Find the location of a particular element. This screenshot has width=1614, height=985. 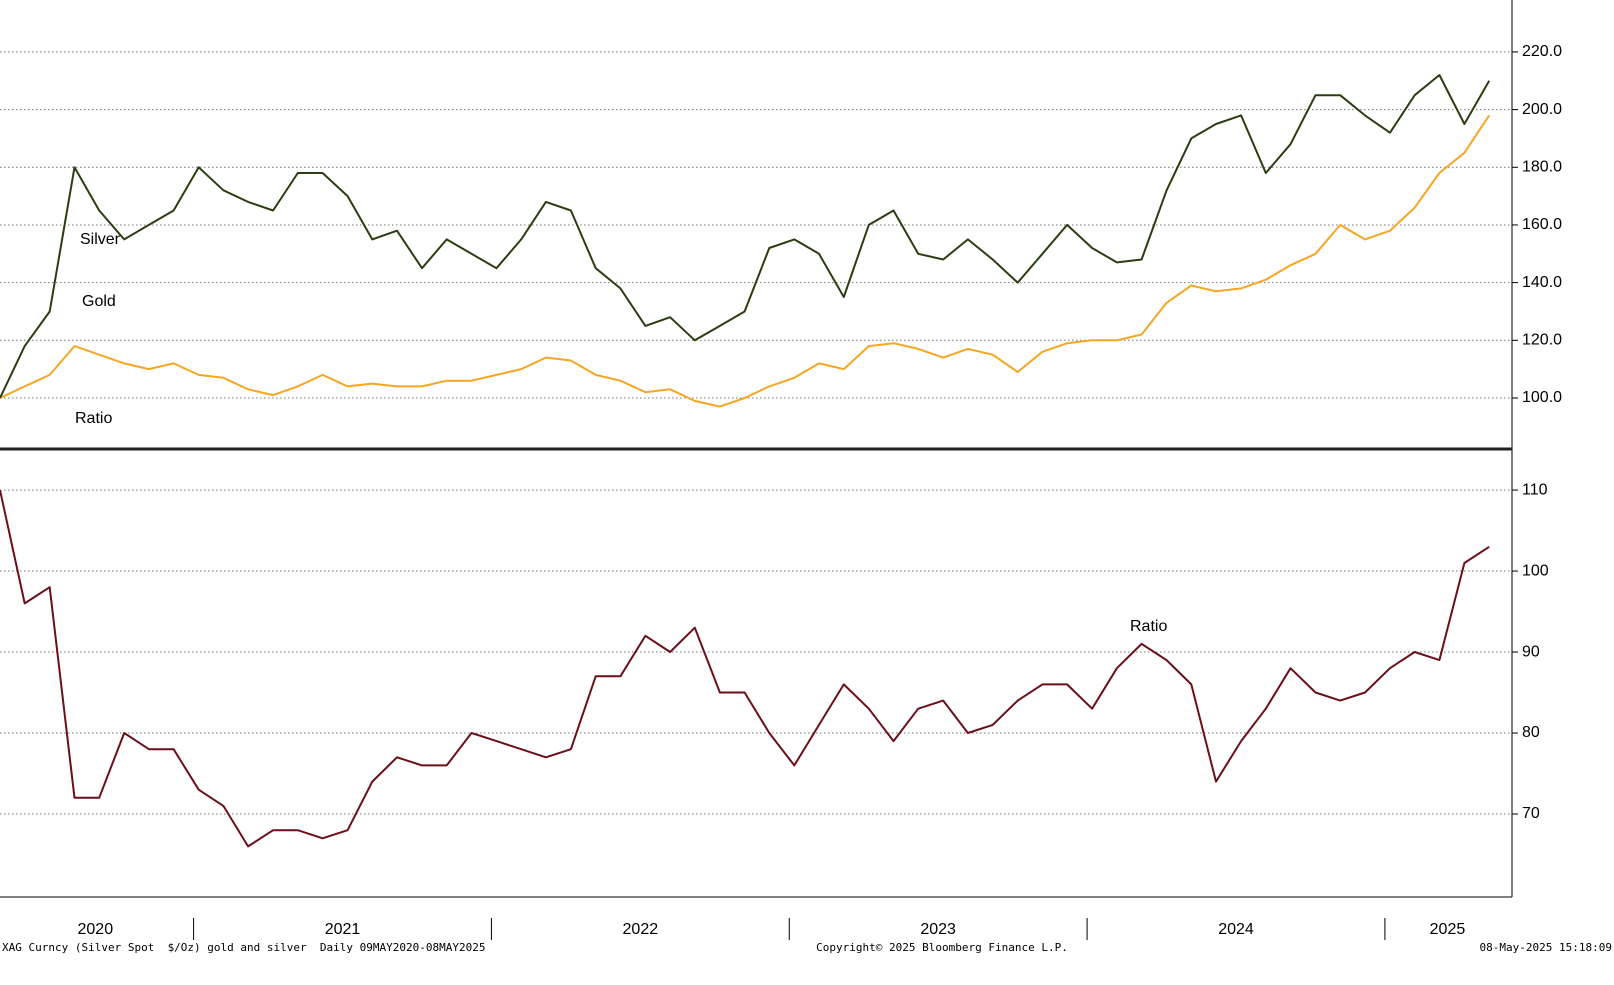

footer-right: 08-May-2025 15:18:09 is located at coordinates (1546, 947).